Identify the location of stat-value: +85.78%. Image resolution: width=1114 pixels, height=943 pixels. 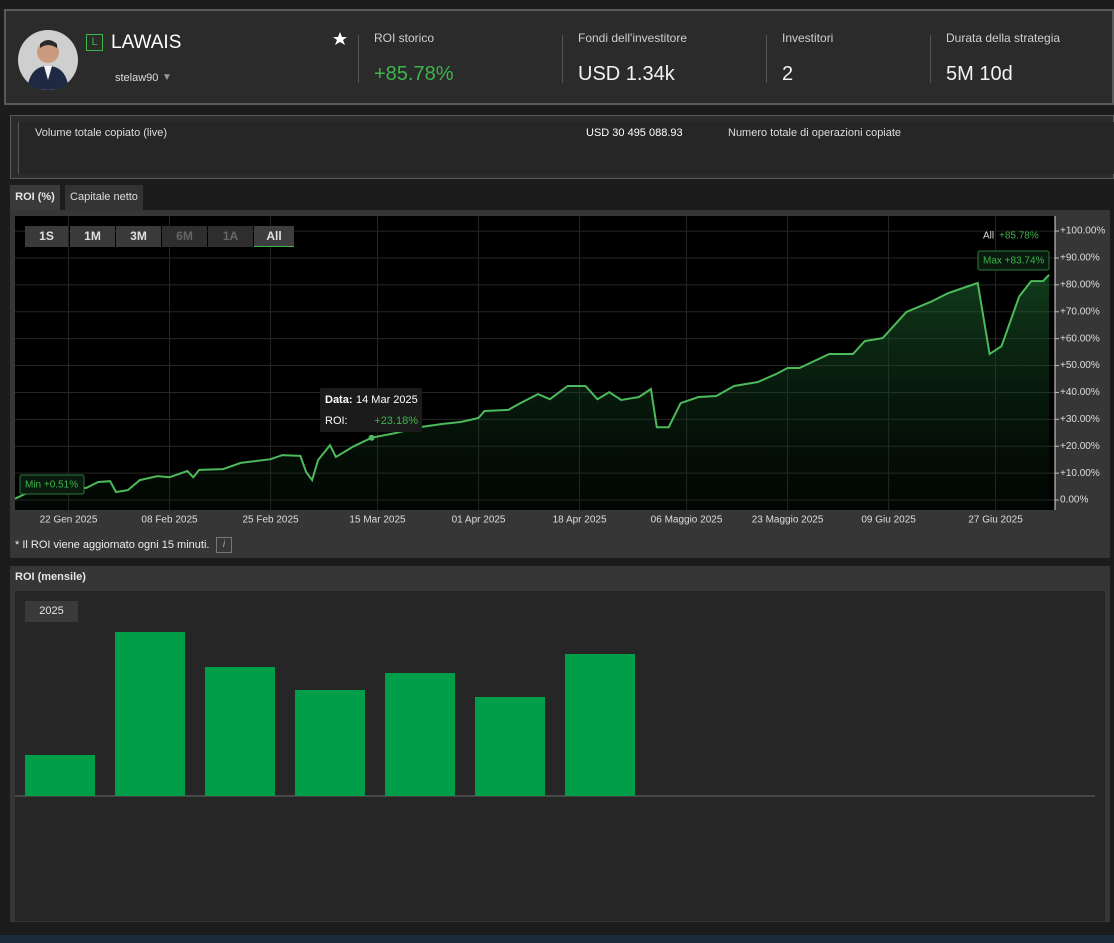
(414, 74).